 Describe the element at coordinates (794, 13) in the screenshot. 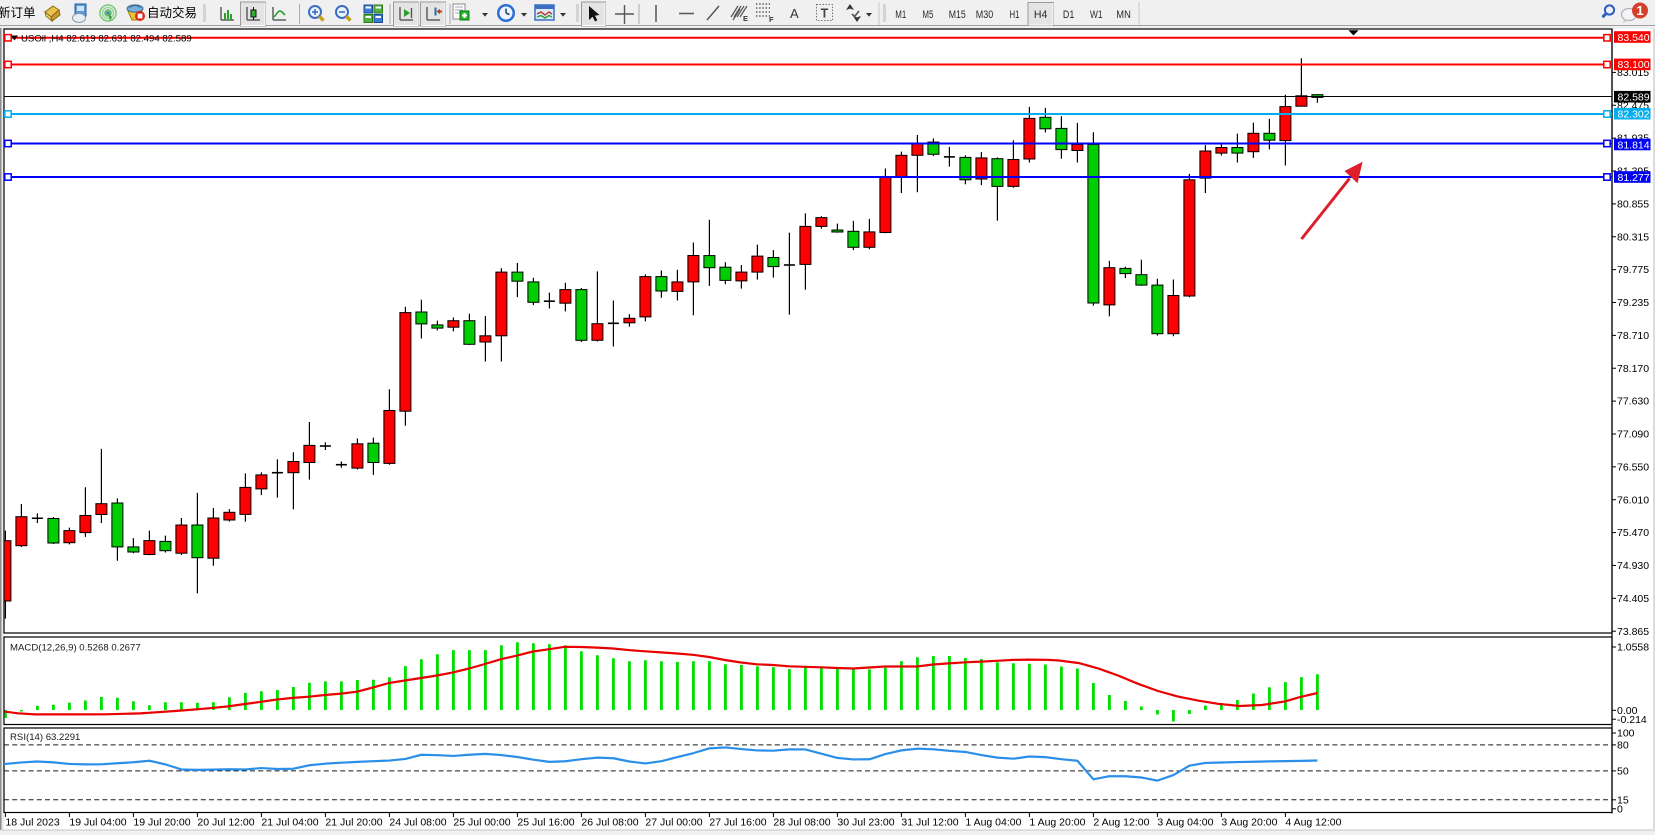

I see `svg-text: A` at that location.